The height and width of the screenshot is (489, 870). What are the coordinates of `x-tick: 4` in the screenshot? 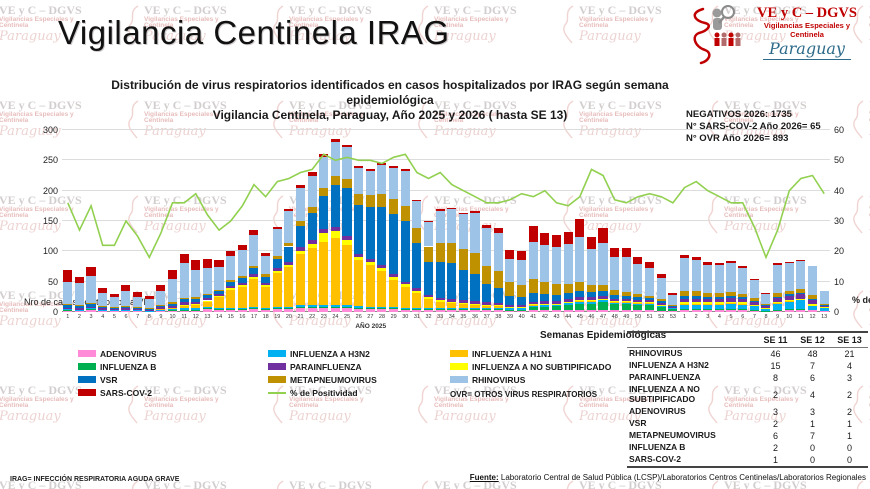 It's located at (103, 317).